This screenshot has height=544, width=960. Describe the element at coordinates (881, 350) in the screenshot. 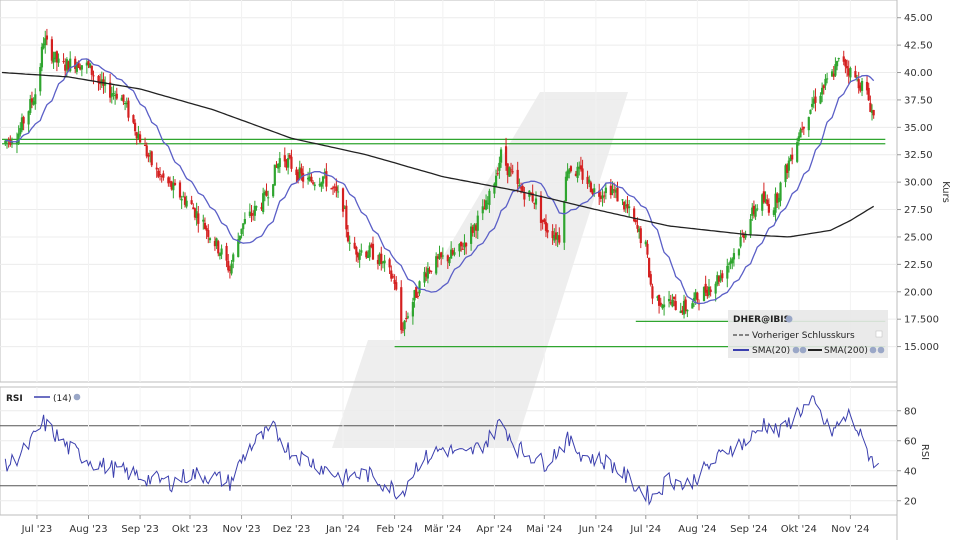

I see `legend-sma200-eye-icon` at that location.